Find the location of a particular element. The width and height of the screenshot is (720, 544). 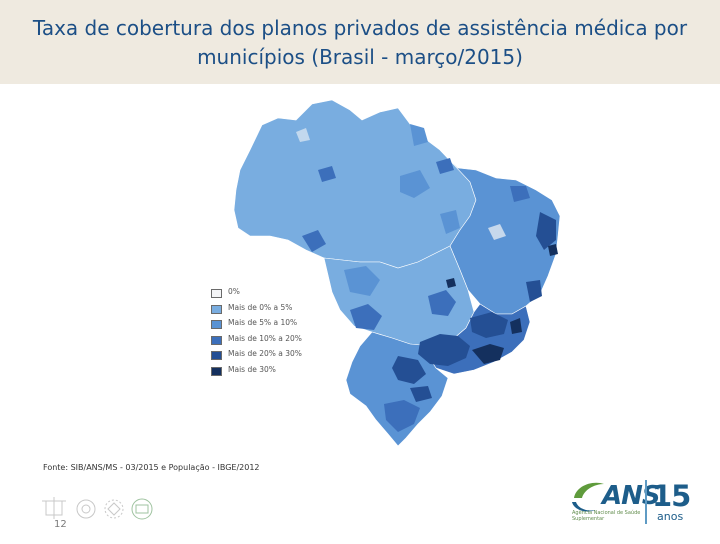

region-north is located at coordinates (355, 184).